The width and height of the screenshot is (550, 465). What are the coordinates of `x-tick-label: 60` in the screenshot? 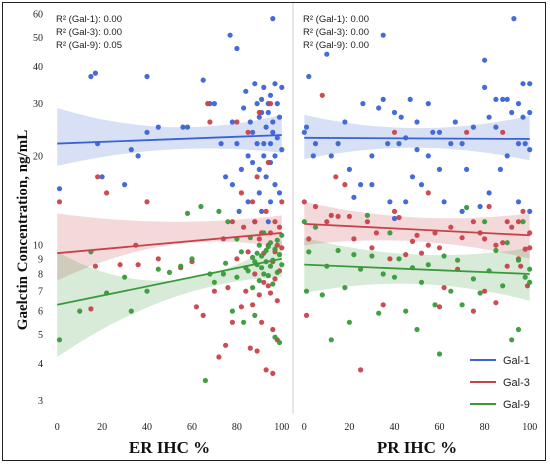 It's located at (440, 427).